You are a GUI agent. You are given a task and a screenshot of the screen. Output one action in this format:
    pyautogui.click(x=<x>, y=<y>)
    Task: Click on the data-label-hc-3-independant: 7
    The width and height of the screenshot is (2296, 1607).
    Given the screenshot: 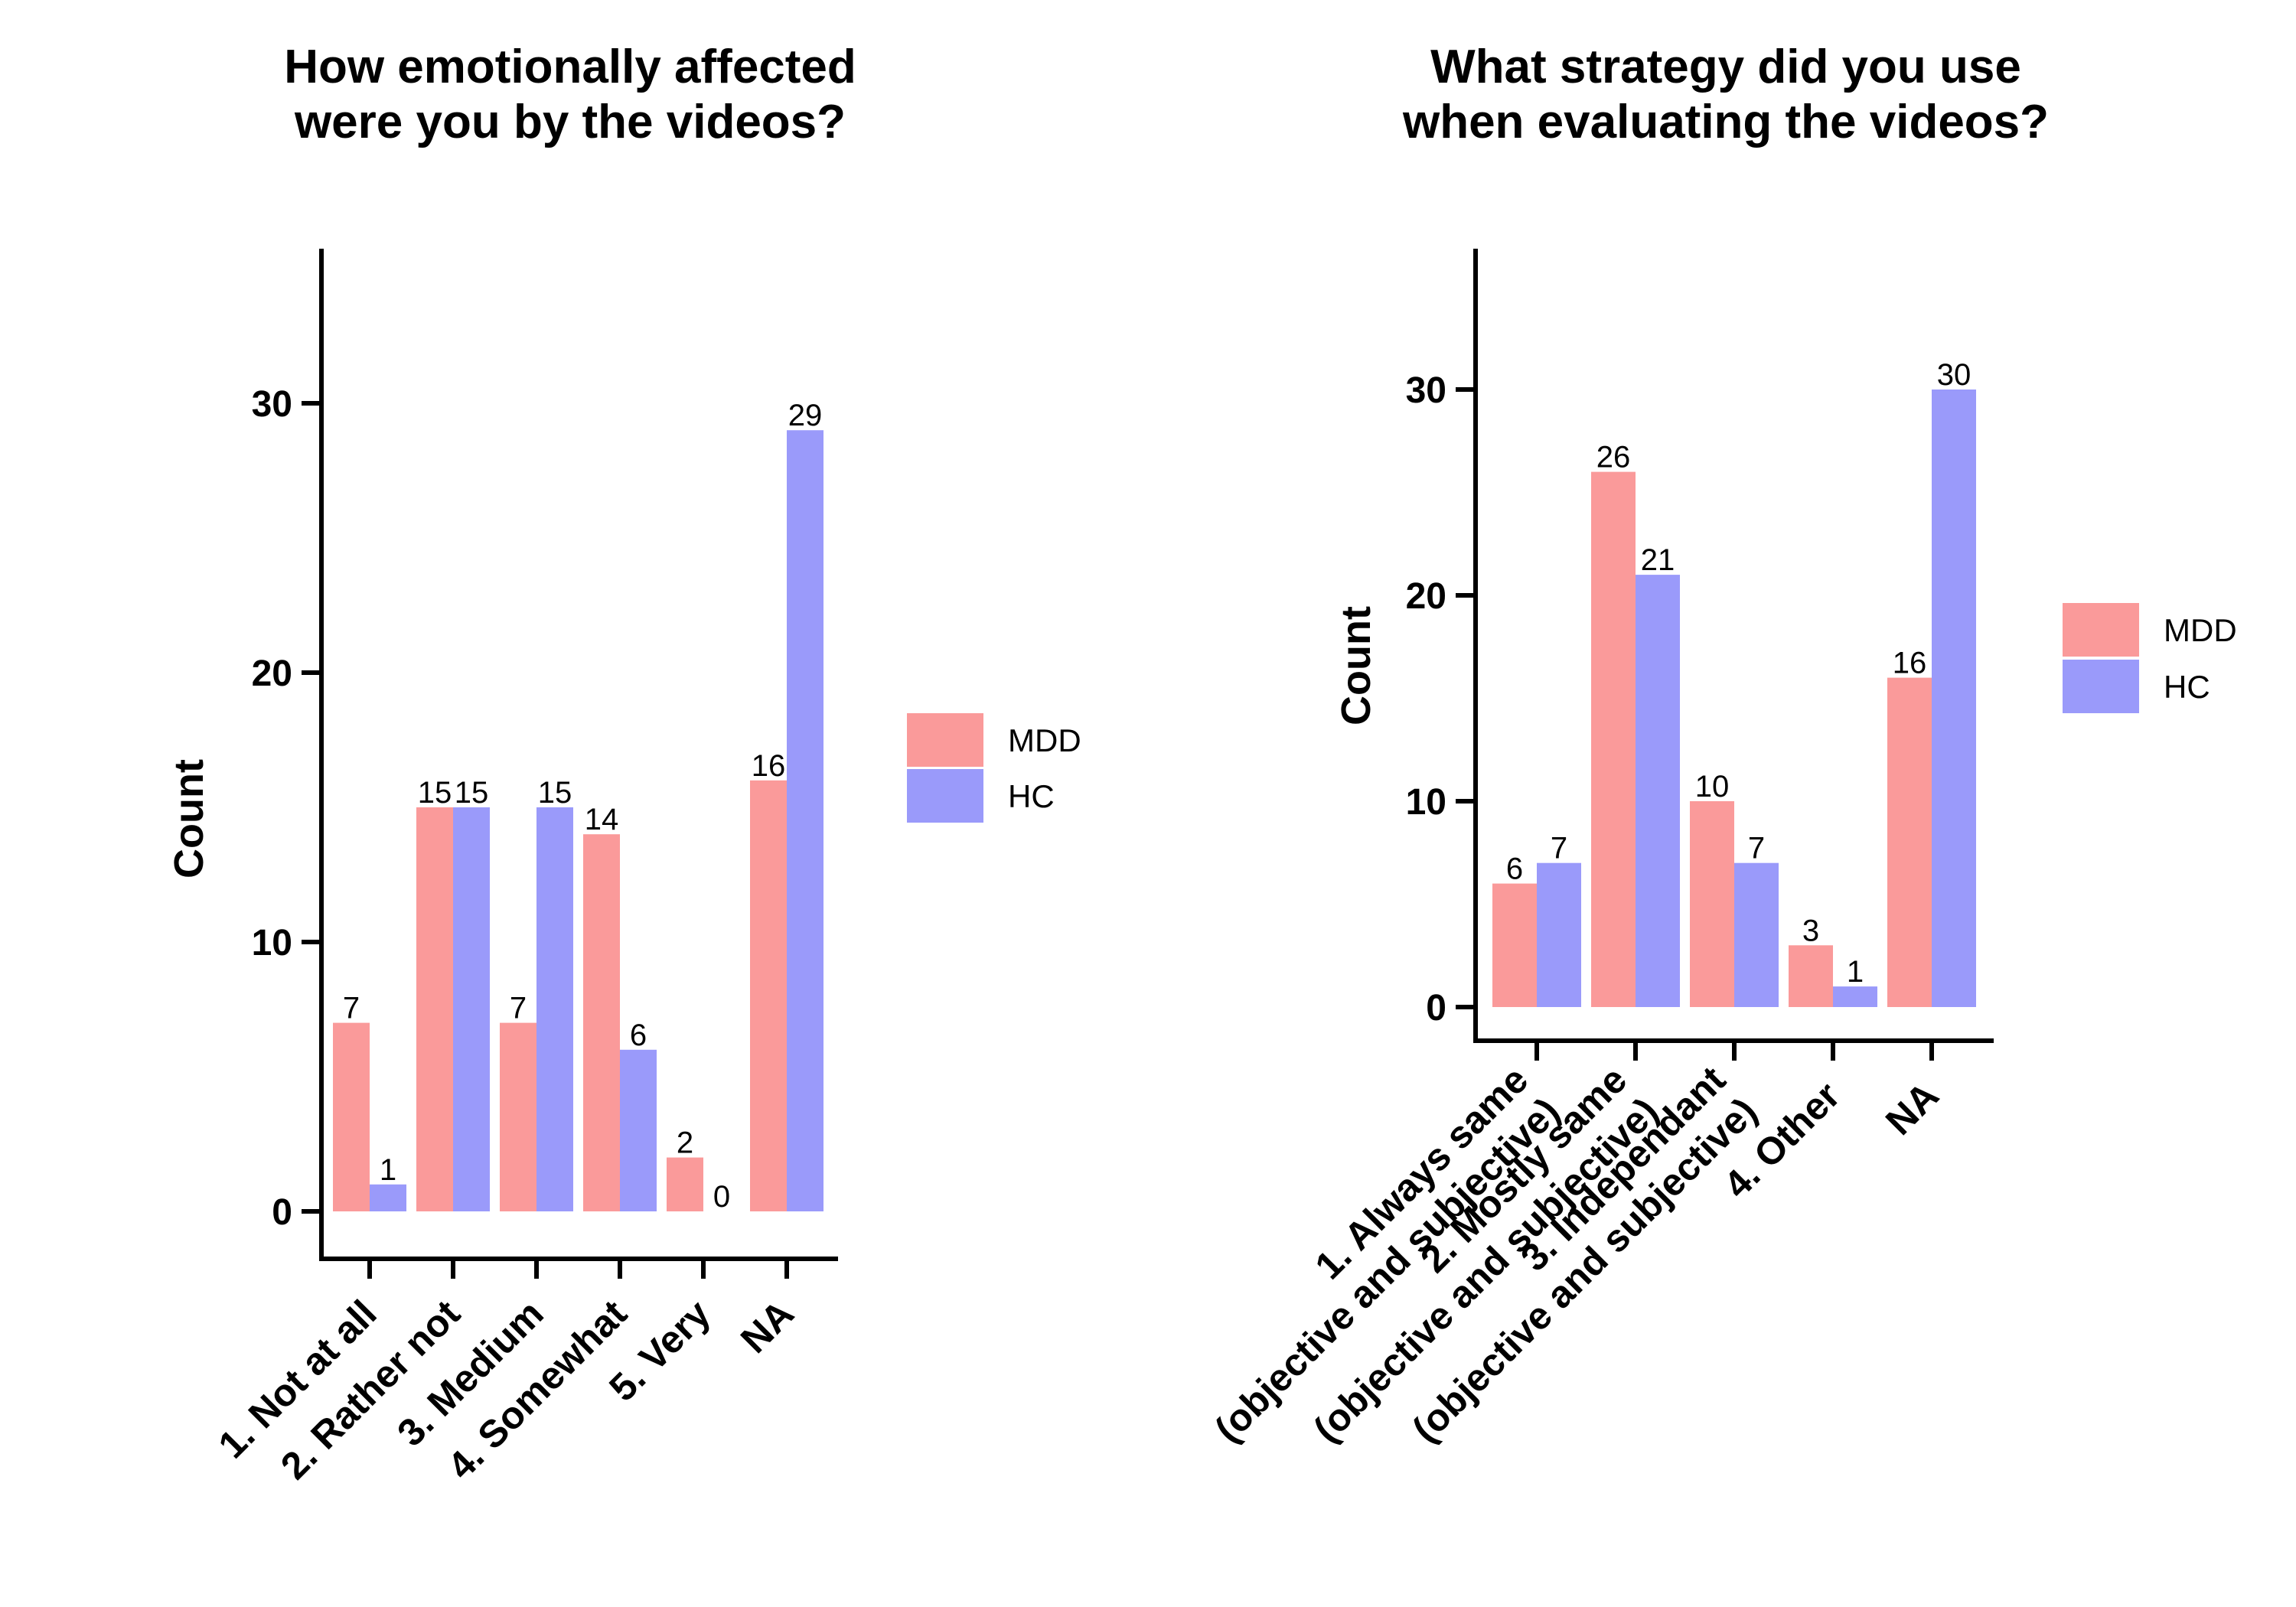 What is the action you would take?
    pyautogui.click(x=1756, y=849)
    